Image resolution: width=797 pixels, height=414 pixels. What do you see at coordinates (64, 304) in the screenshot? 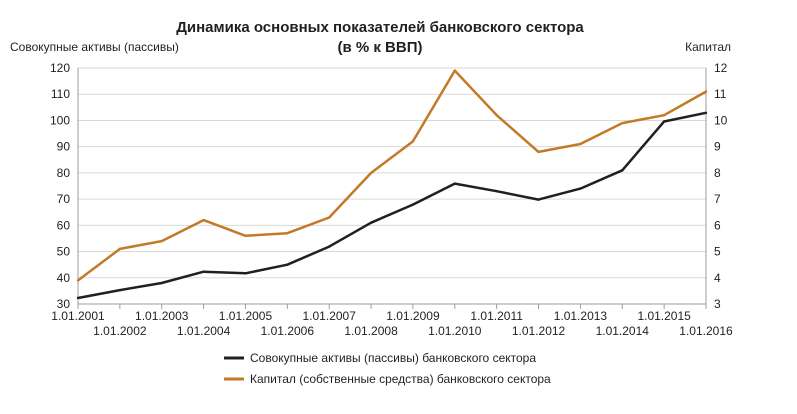
I see `left-tick-label: 30` at bounding box center [64, 304].